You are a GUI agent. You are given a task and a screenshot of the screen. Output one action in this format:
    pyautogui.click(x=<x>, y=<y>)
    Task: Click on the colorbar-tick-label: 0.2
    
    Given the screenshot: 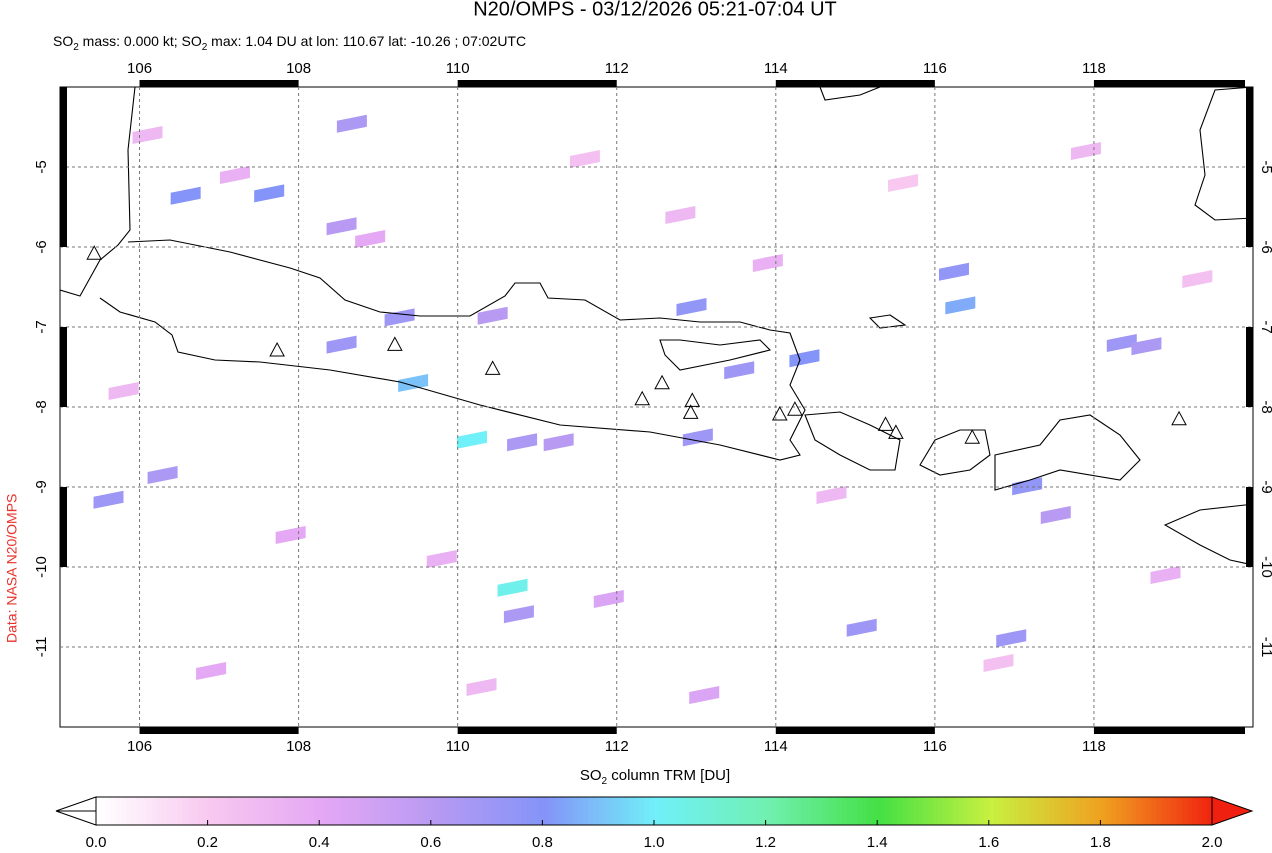 What is the action you would take?
    pyautogui.click(x=207, y=842)
    